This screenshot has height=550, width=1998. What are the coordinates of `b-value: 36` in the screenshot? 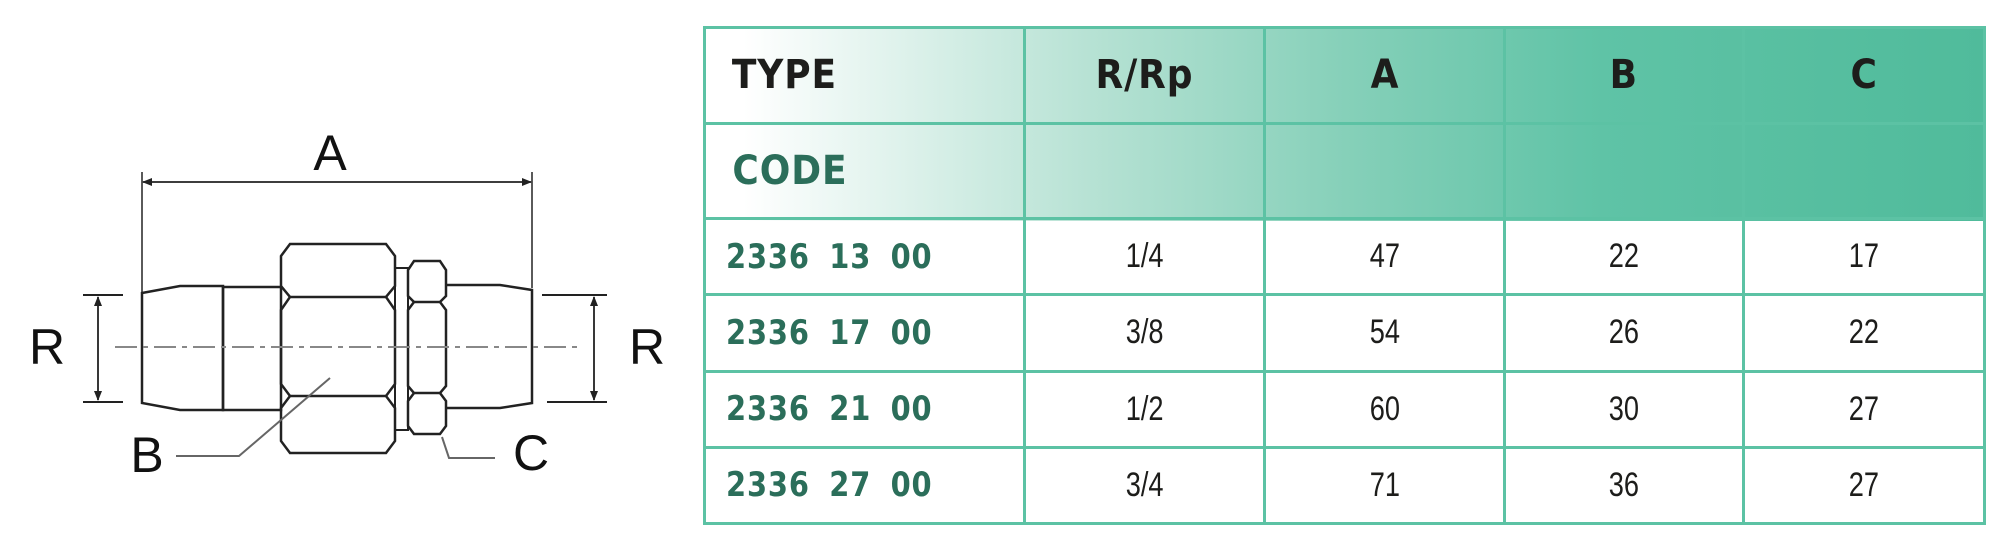 It's located at (1624, 484).